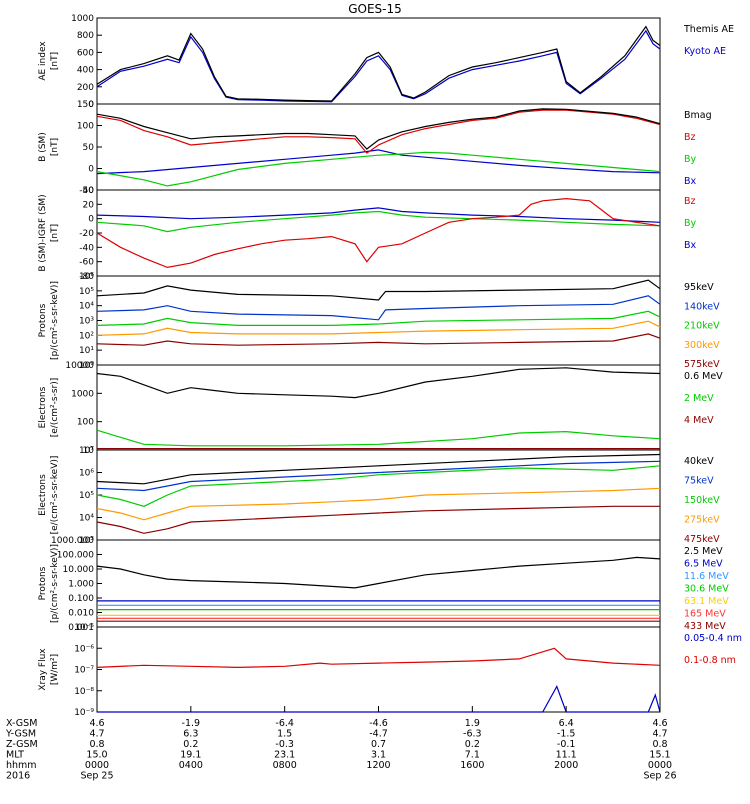 This screenshot has width=750, height=804. Describe the element at coordinates (378, 131) in the screenshot. I see `series-line-bz` at that location.